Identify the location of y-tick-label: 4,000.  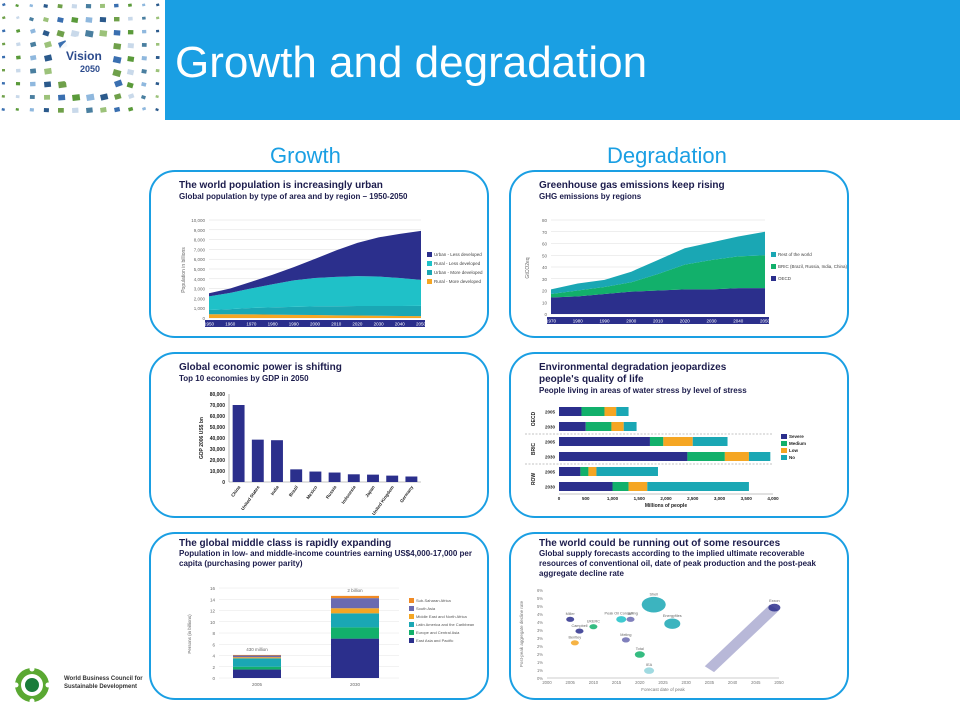
(200, 279).